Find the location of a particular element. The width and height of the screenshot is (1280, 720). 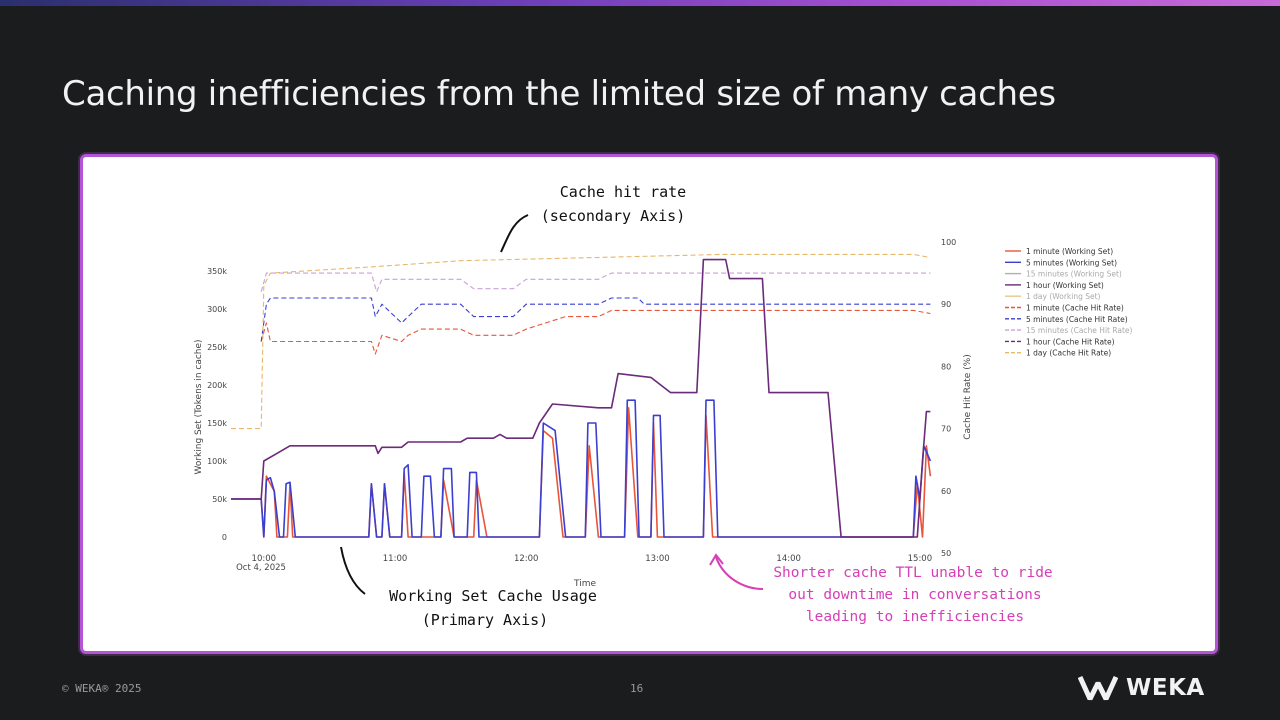

y2-tick-label: 90 is located at coordinates (946, 304).